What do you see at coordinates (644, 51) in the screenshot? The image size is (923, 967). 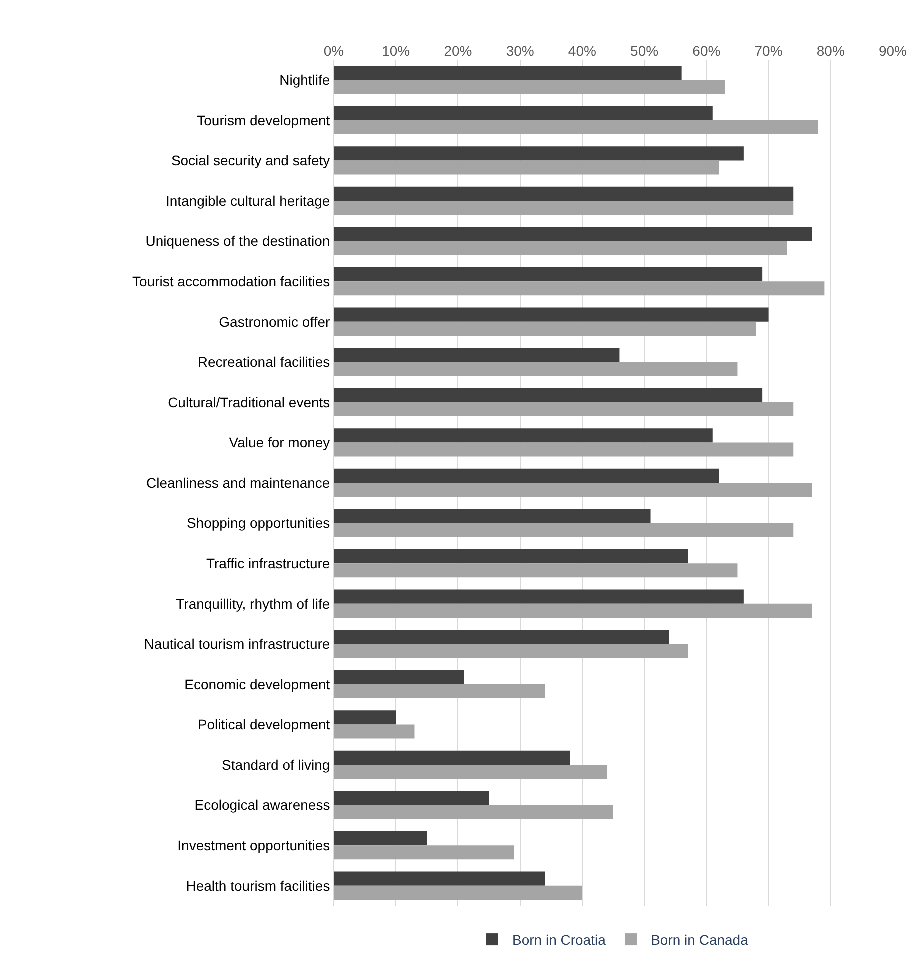 I see `x-tick-label: 50%` at bounding box center [644, 51].